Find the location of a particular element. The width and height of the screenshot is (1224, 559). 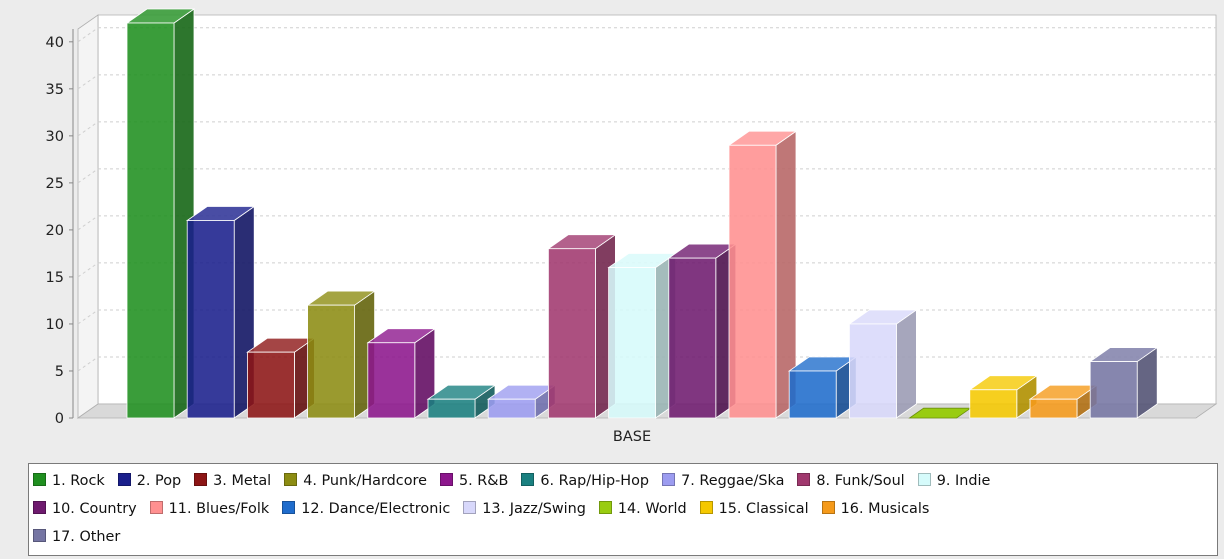

legend-label: 17. Other is located at coordinates (86, 537).